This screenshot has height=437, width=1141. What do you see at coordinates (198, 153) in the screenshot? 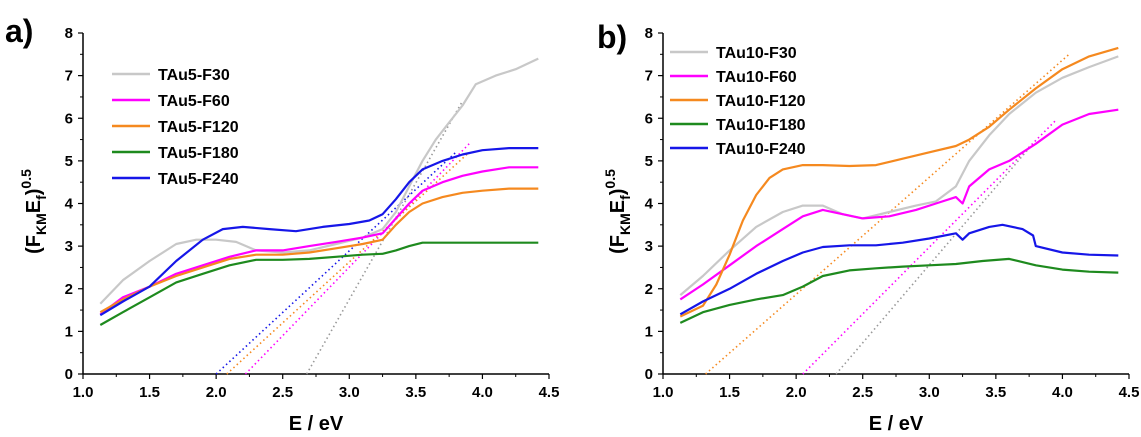
I see `legend-label: TAu5-F180` at bounding box center [198, 153].